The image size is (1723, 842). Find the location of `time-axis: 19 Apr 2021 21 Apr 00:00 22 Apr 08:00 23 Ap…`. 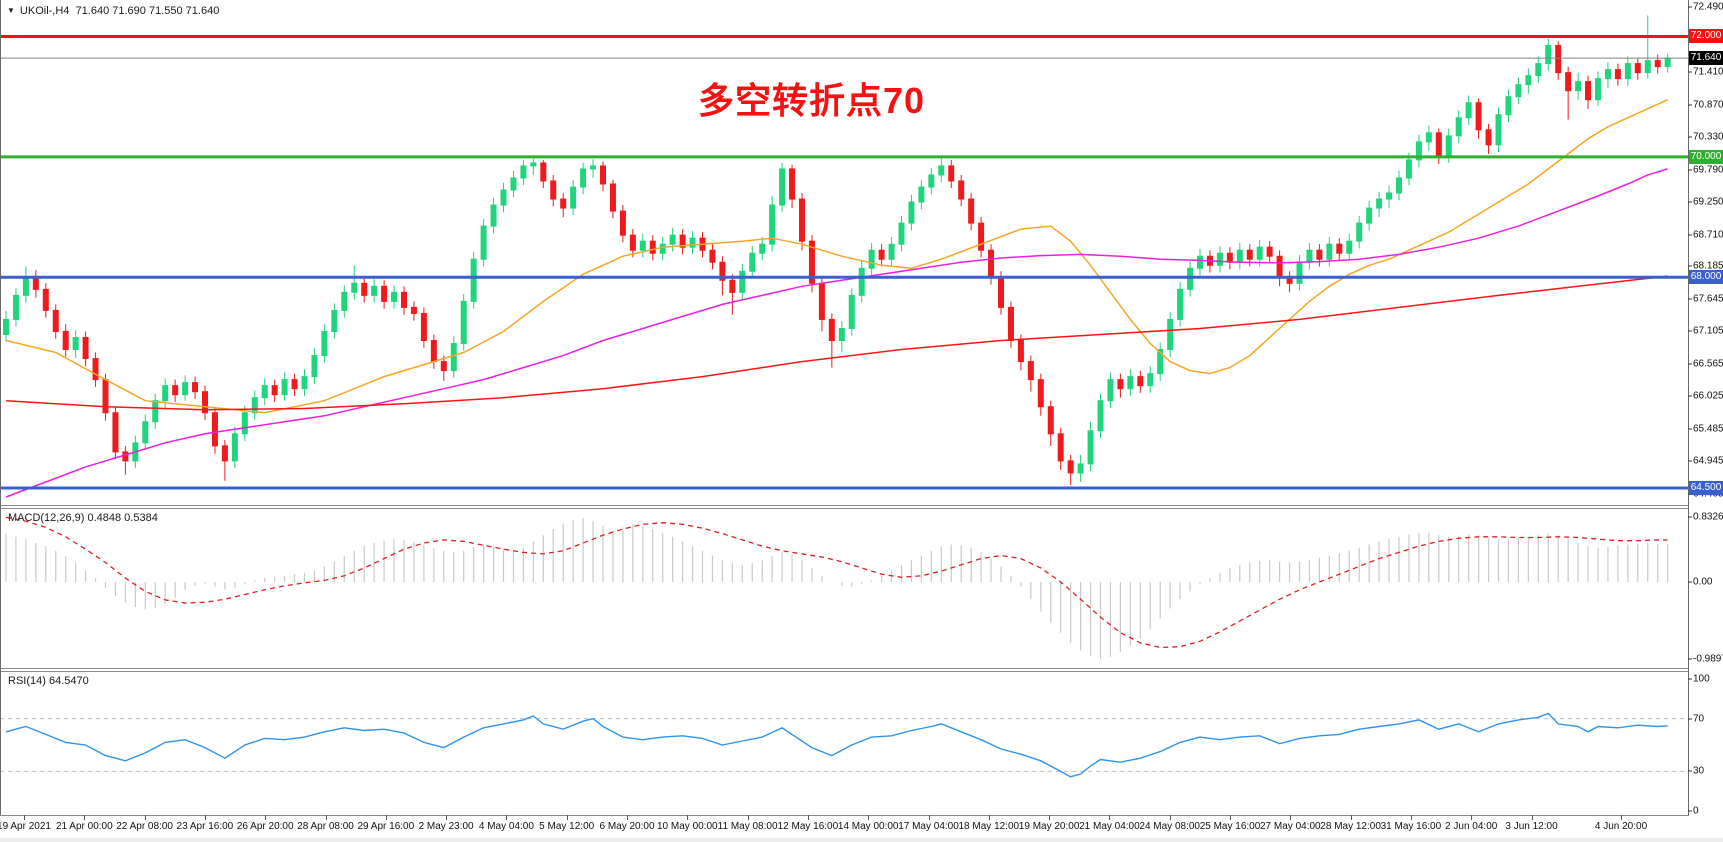

time-axis: 19 Apr 2021 21 Apr 00:00 22 Apr 08:00 23 Ap… is located at coordinates (844, 828).